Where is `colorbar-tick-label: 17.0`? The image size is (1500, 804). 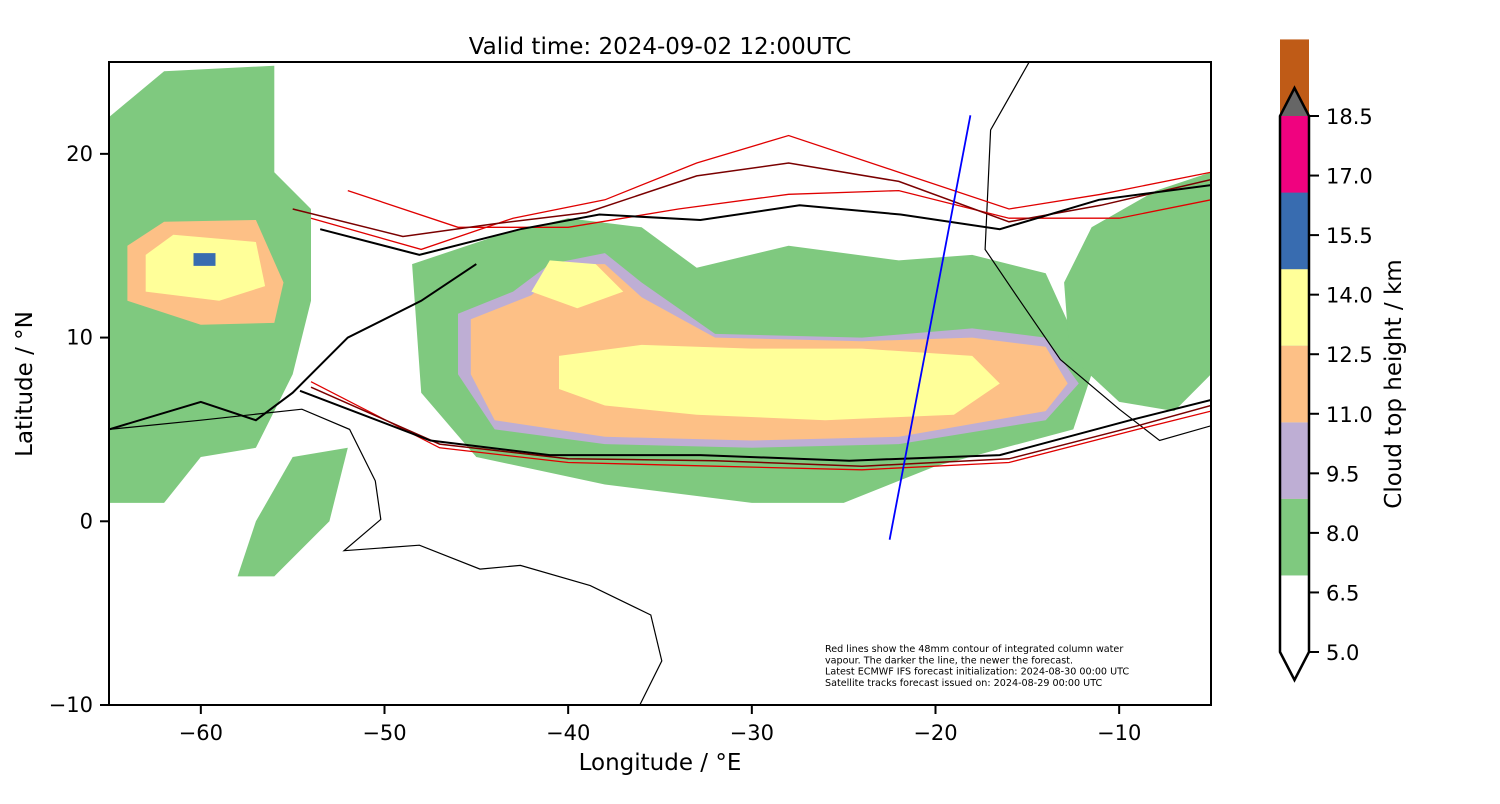
colorbar-tick-label: 17.0 is located at coordinates (1349, 177).